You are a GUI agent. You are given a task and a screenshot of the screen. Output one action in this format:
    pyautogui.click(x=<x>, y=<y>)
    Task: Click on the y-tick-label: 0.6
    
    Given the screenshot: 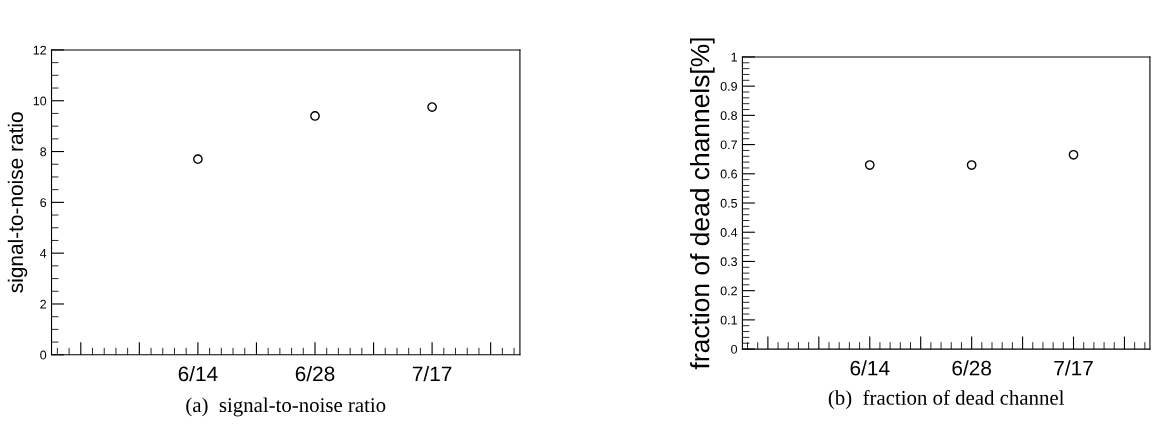 What is the action you would take?
    pyautogui.click(x=729, y=174)
    